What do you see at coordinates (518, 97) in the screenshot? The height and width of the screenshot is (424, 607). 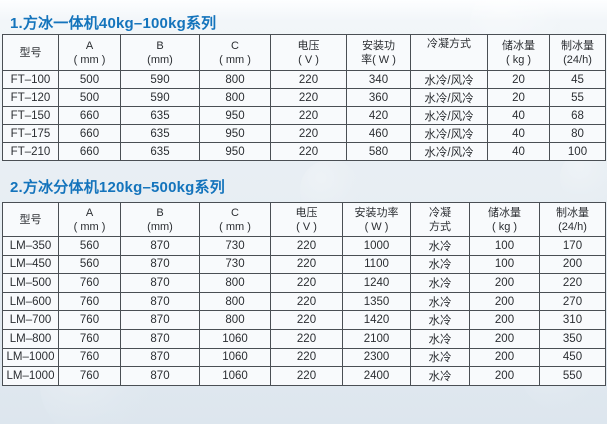 I see `value-cell: 20` at bounding box center [518, 97].